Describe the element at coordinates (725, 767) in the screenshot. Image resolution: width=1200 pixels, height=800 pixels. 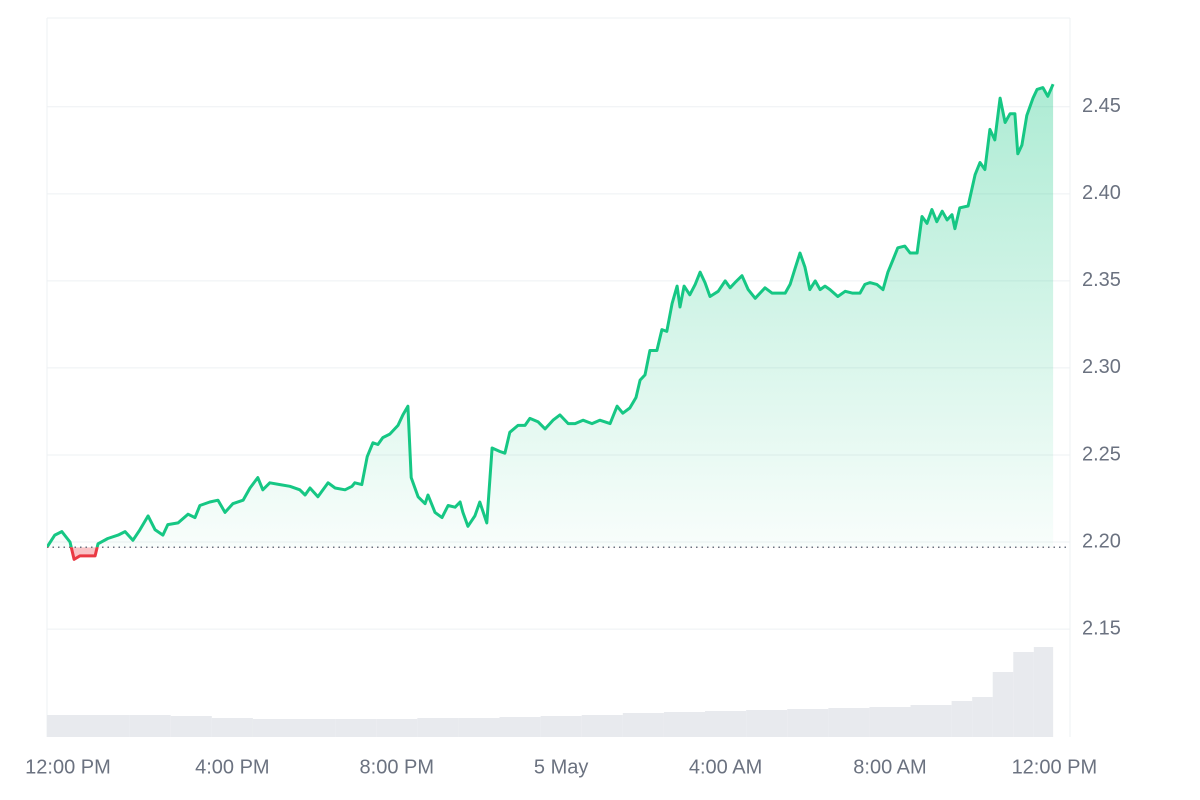
I see `x-tick-label: 4:00 AM` at that location.